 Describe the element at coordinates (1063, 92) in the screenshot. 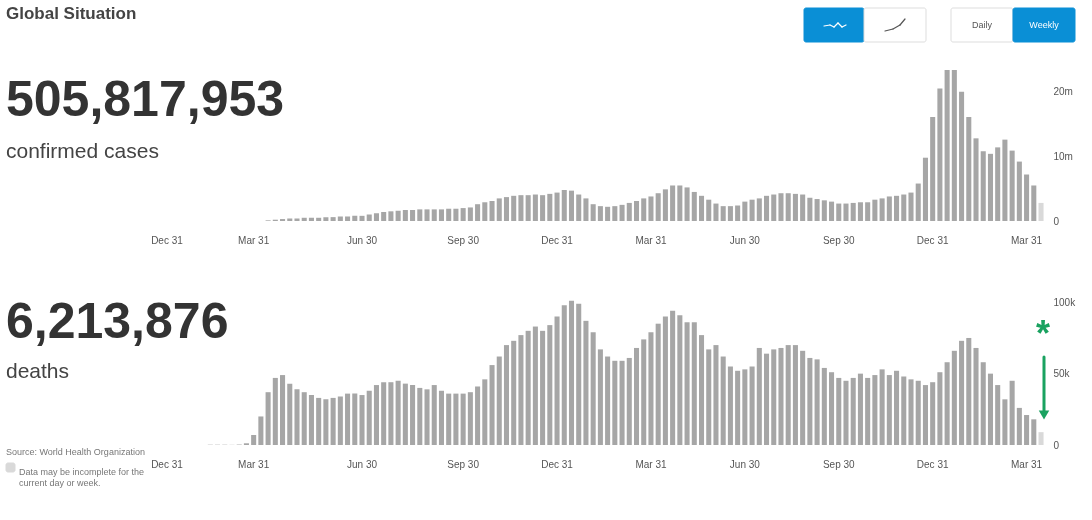

I see `y-tick-label: 20m` at that location.